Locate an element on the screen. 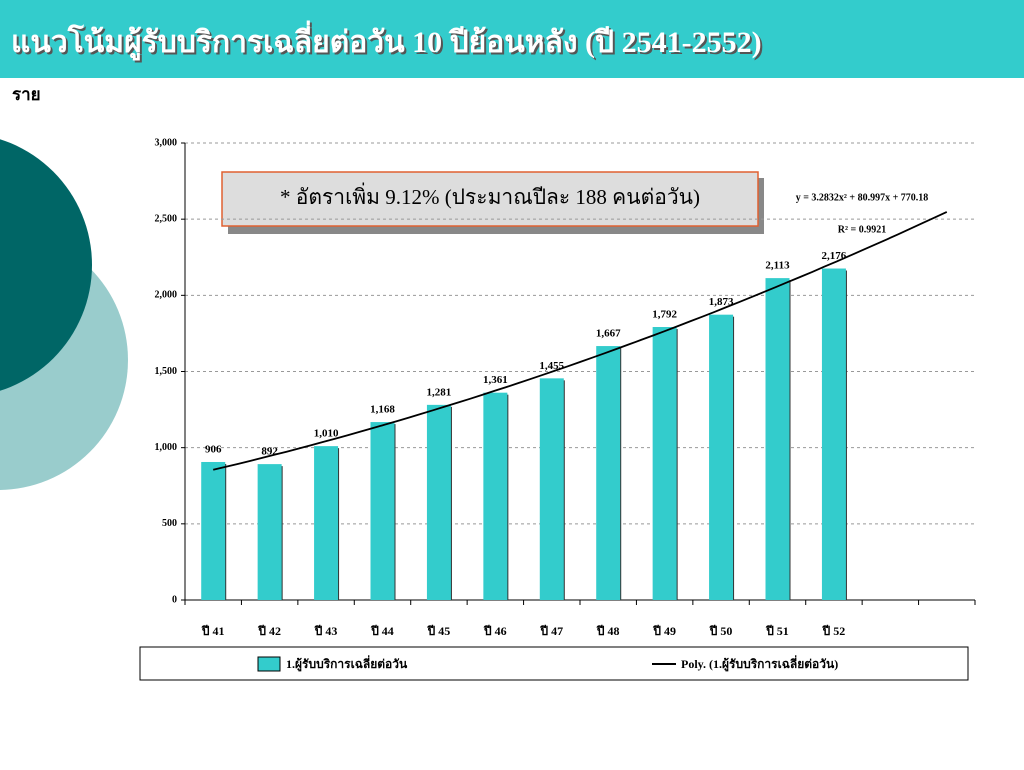 The width and height of the screenshot is (1024, 770). x-tick-label: ปี 45 is located at coordinates (438, 631).